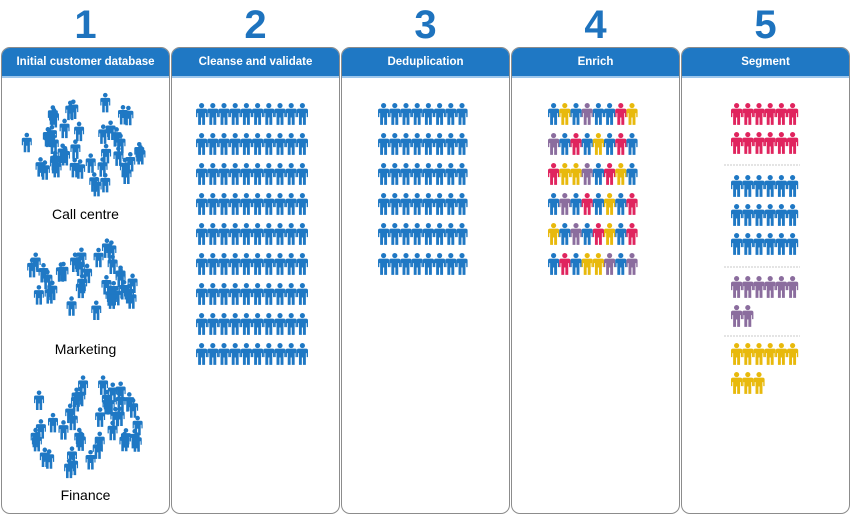 The width and height of the screenshot is (850, 522). I want to click on step-header: Enrich, so click(595, 63).